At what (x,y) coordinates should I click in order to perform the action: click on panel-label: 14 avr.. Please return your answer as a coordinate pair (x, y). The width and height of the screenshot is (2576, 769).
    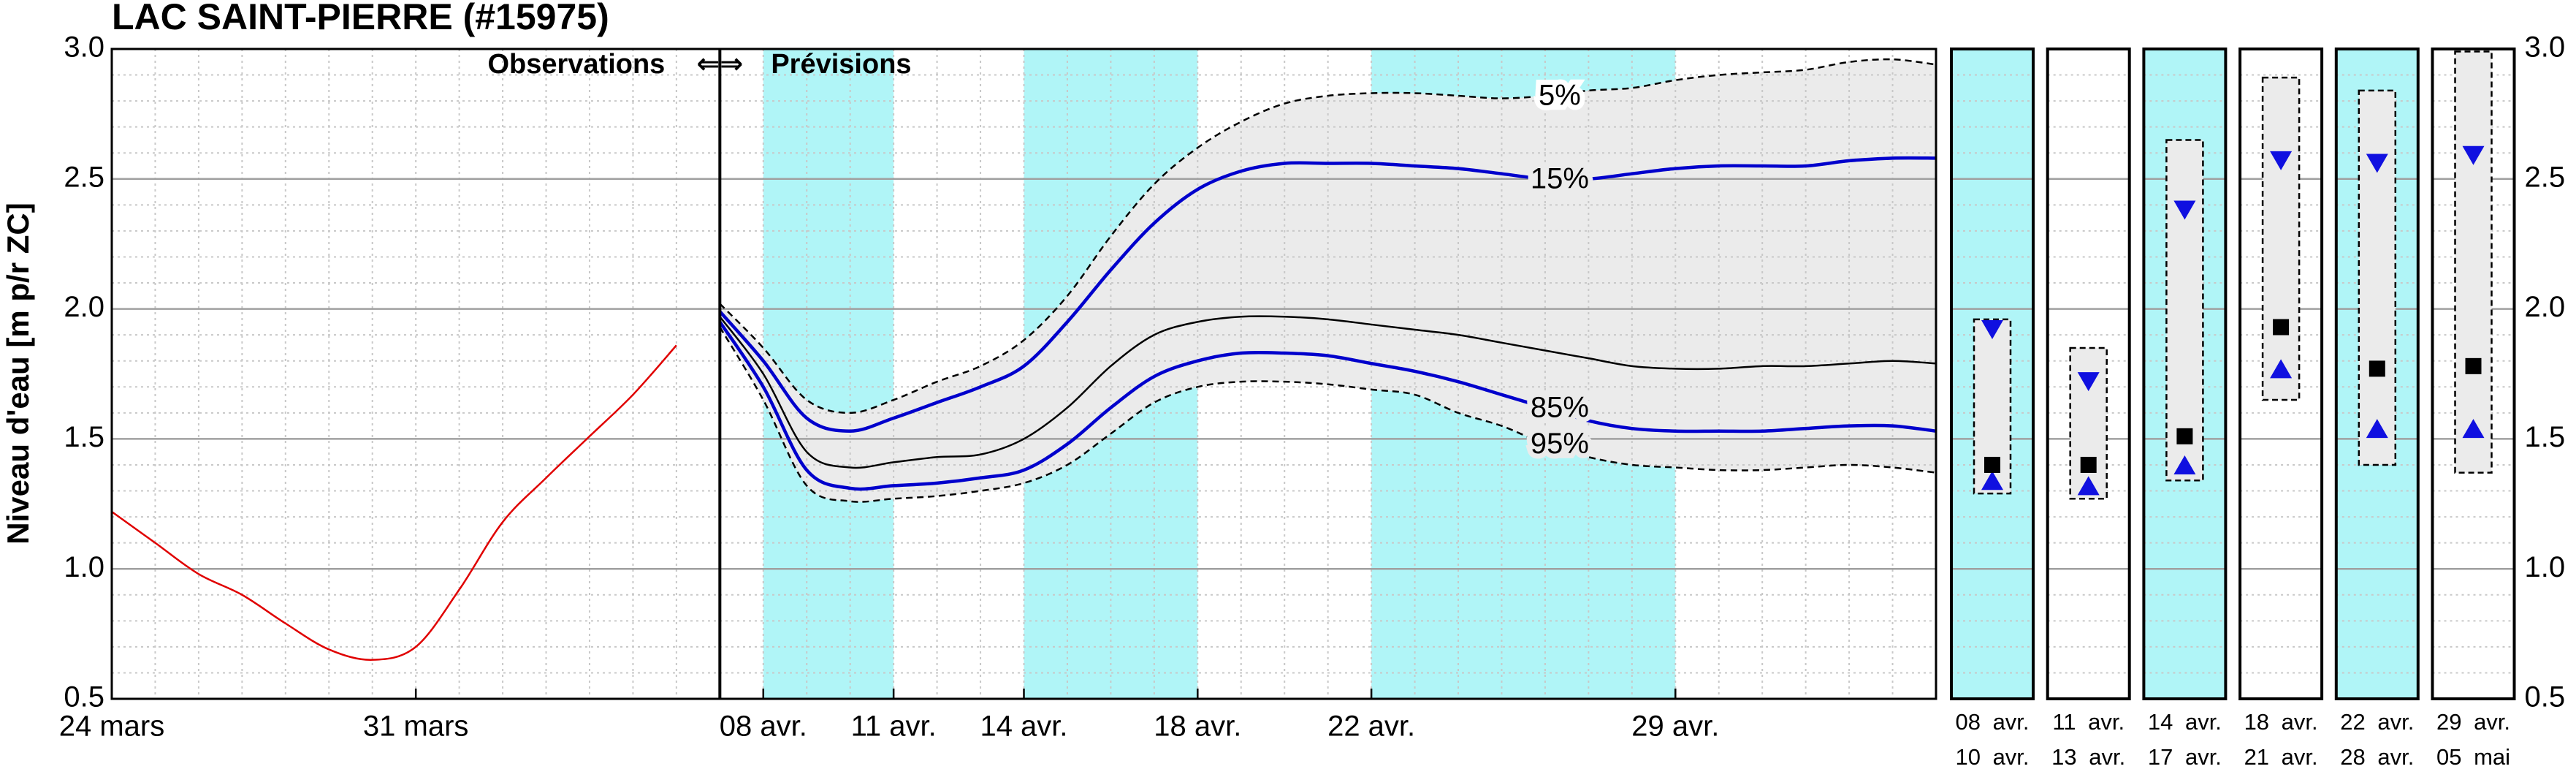
    Looking at the image, I should click on (2185, 722).